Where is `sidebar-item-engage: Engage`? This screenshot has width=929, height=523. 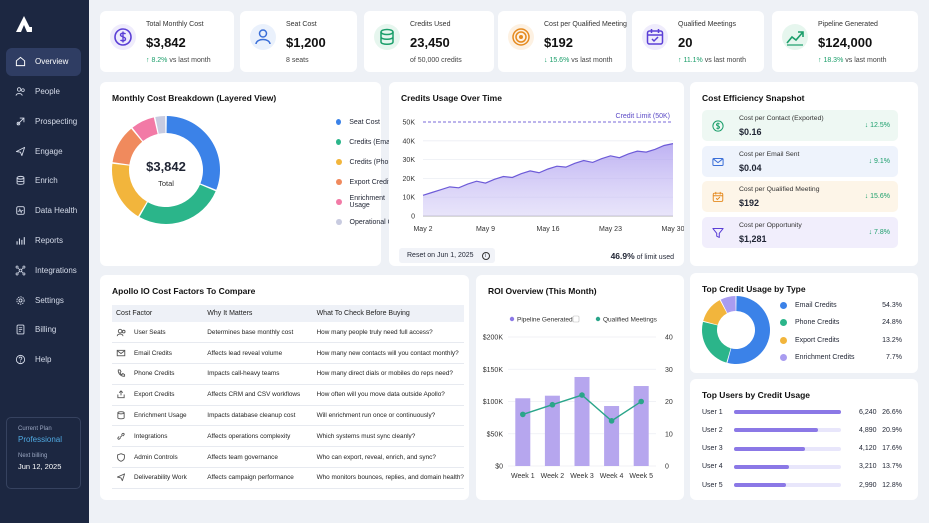
sidebar-item-engage: Engage is located at coordinates (43, 151).